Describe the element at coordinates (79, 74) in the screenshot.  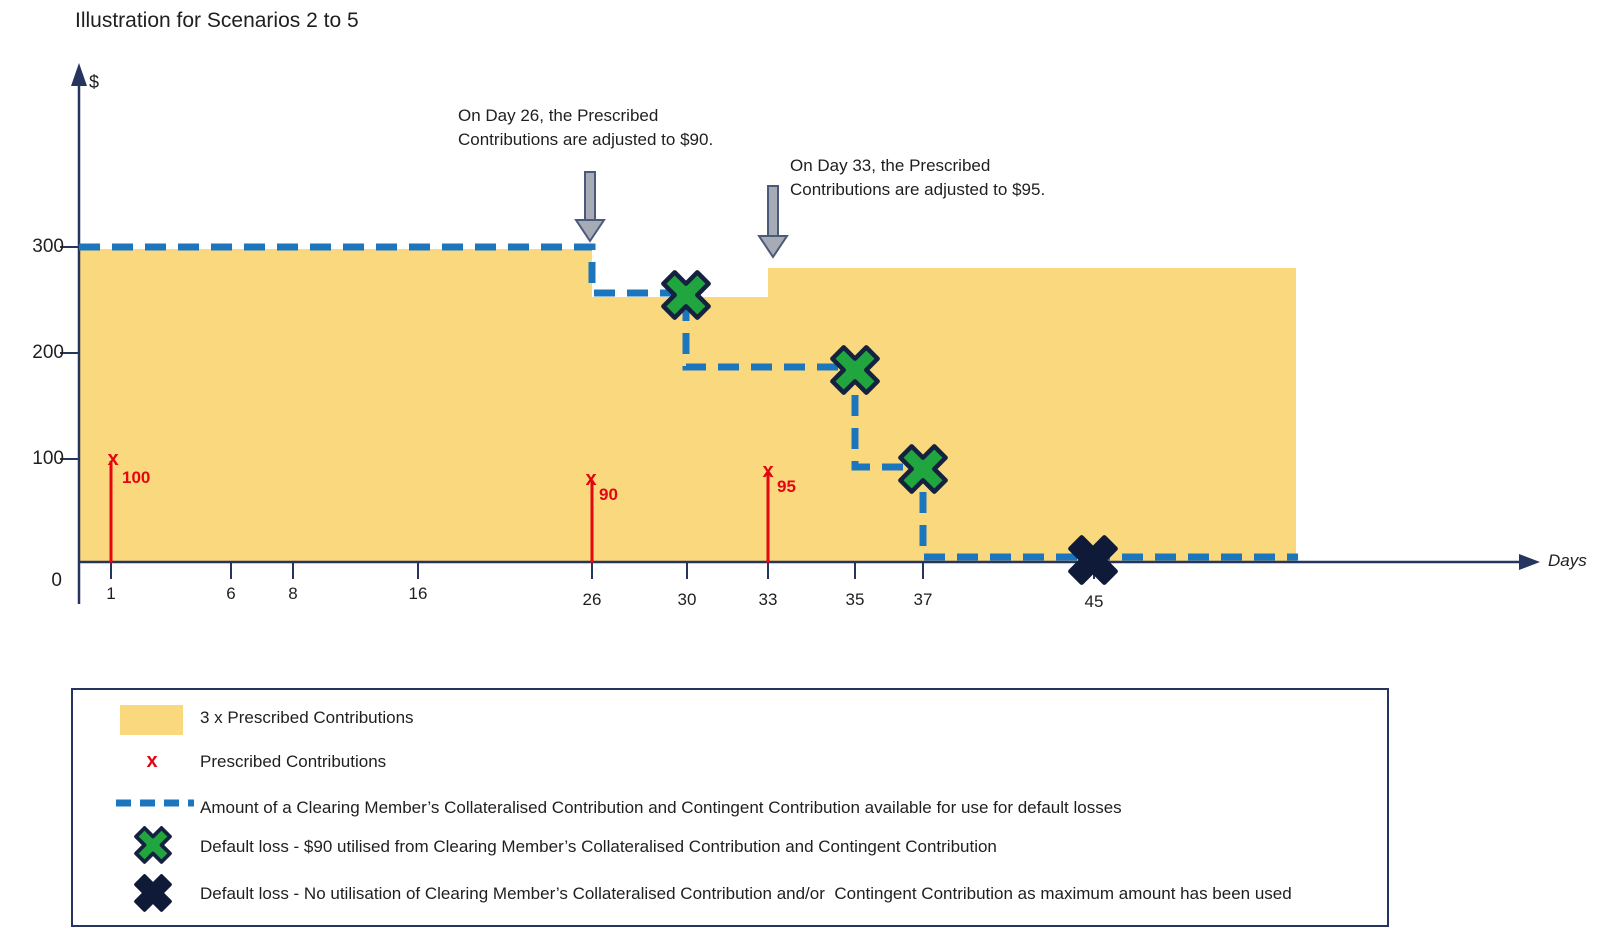
I see `y-axis-arrowhead-icon` at that location.